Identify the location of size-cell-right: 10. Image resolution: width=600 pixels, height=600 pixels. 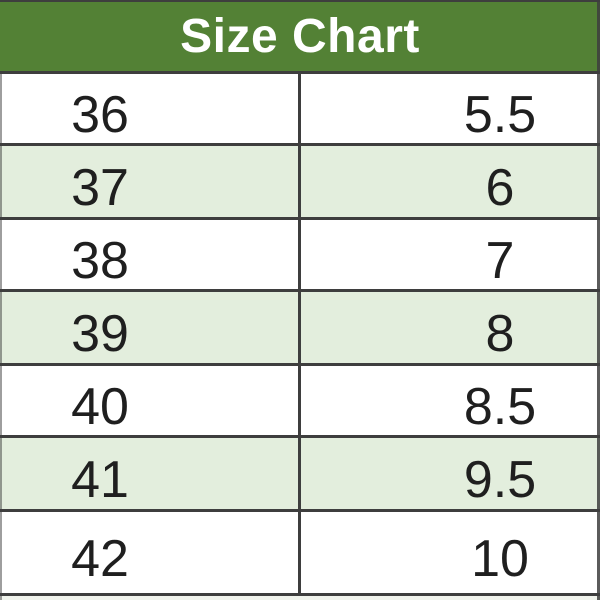
(500, 558).